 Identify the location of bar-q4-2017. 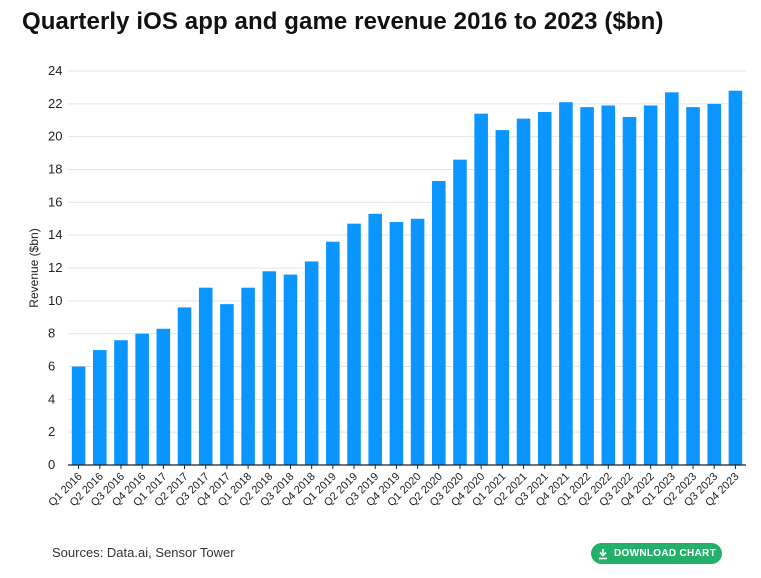
(227, 384).